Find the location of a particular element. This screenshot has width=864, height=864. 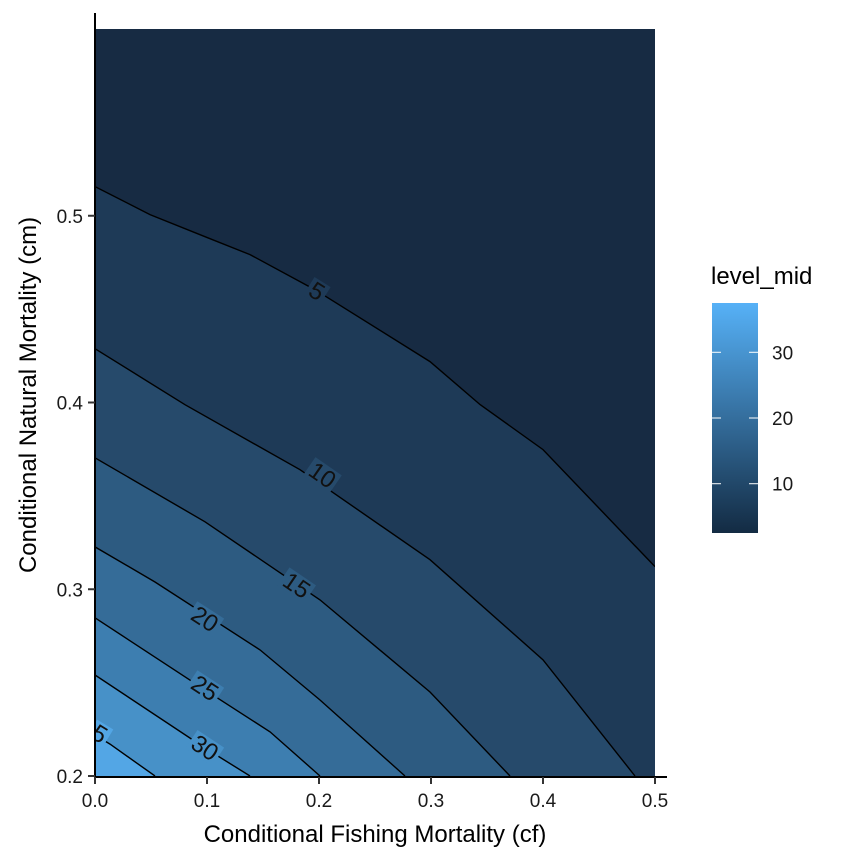

x-tick-label: 0.2 is located at coordinates (319, 801).